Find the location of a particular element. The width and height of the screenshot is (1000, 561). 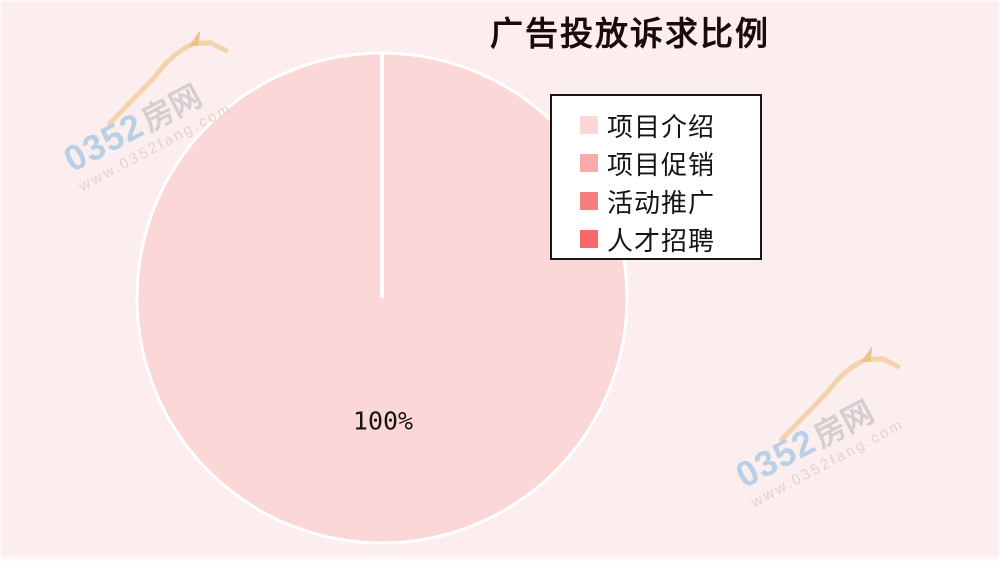

watermark-brand-name: 房网 is located at coordinates (844, 424).